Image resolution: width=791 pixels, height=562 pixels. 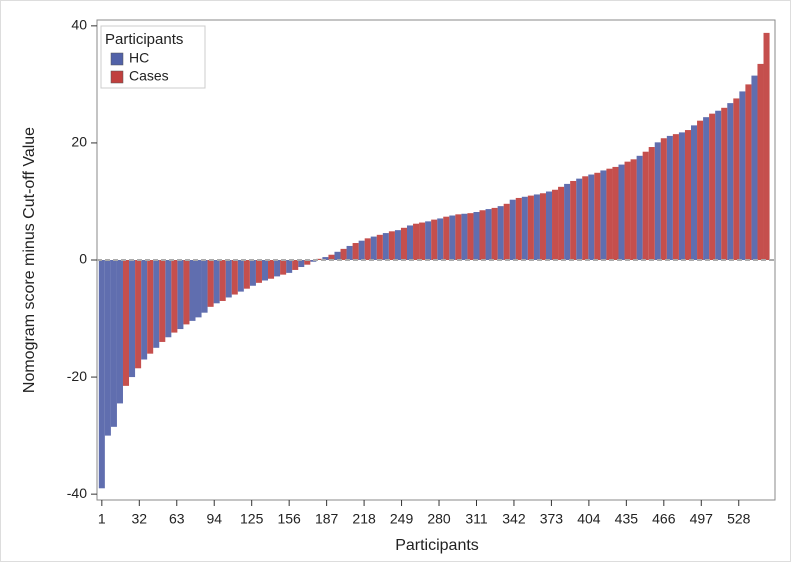 What do you see at coordinates (627, 519) in the screenshot?
I see `x-tick-label: 435` at bounding box center [627, 519].